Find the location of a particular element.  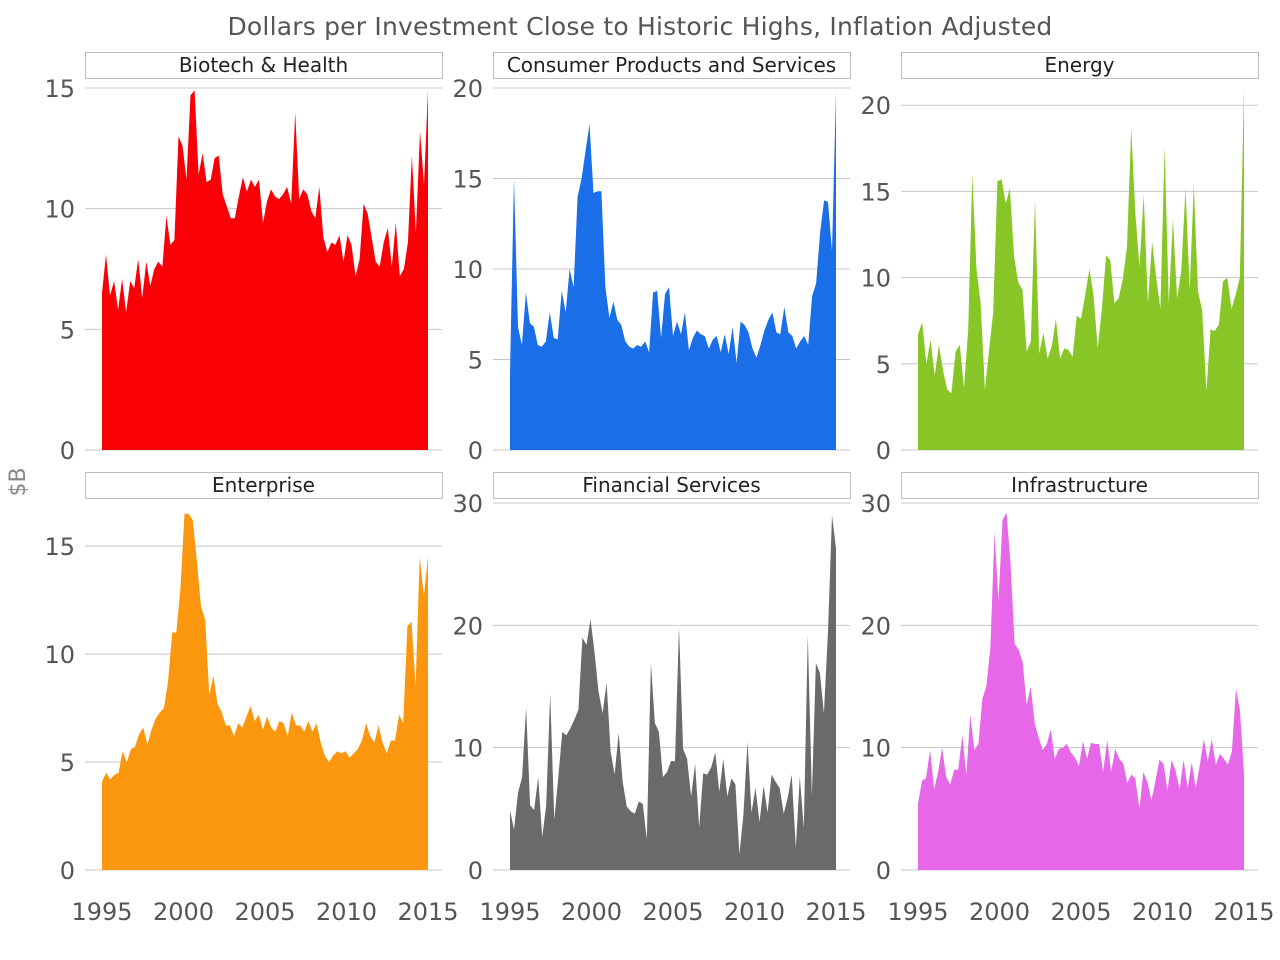

panel-title: Financial Services is located at coordinates (671, 485).